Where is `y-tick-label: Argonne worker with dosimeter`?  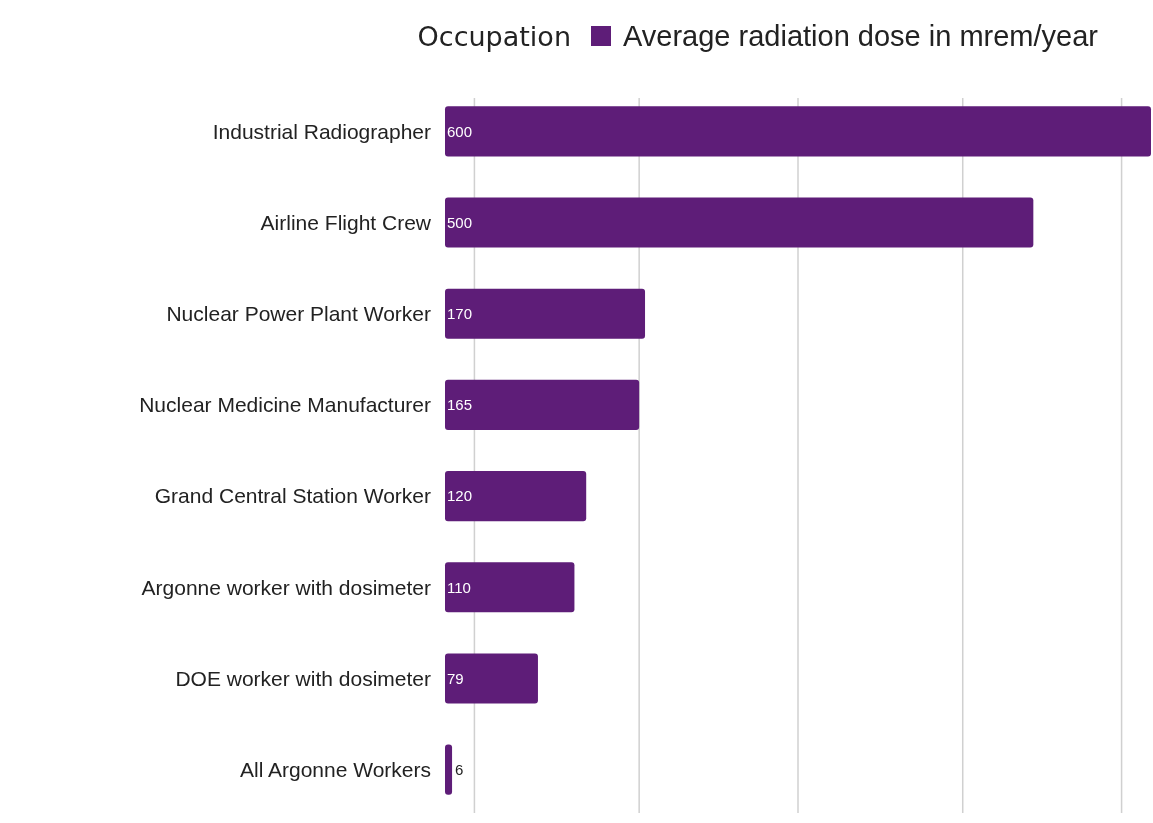 y-tick-label: Argonne worker with dosimeter is located at coordinates (286, 587).